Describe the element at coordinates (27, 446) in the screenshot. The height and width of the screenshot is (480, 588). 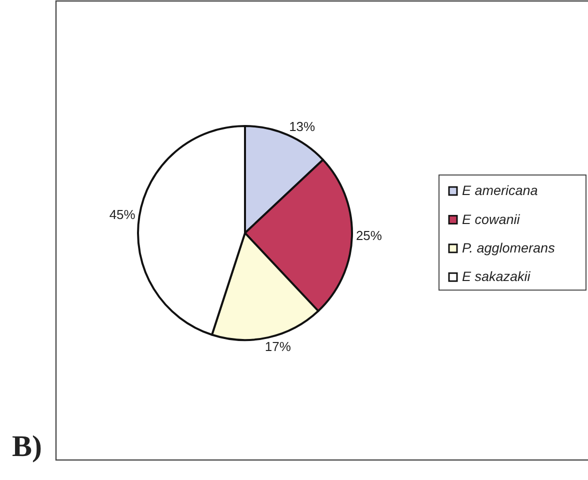
I see `text: B)` at that location.